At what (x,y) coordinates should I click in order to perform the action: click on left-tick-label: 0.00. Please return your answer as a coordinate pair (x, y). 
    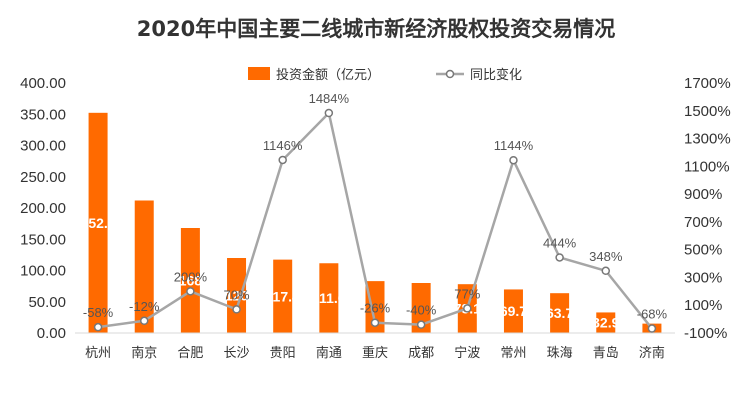
    Looking at the image, I should click on (51, 333).